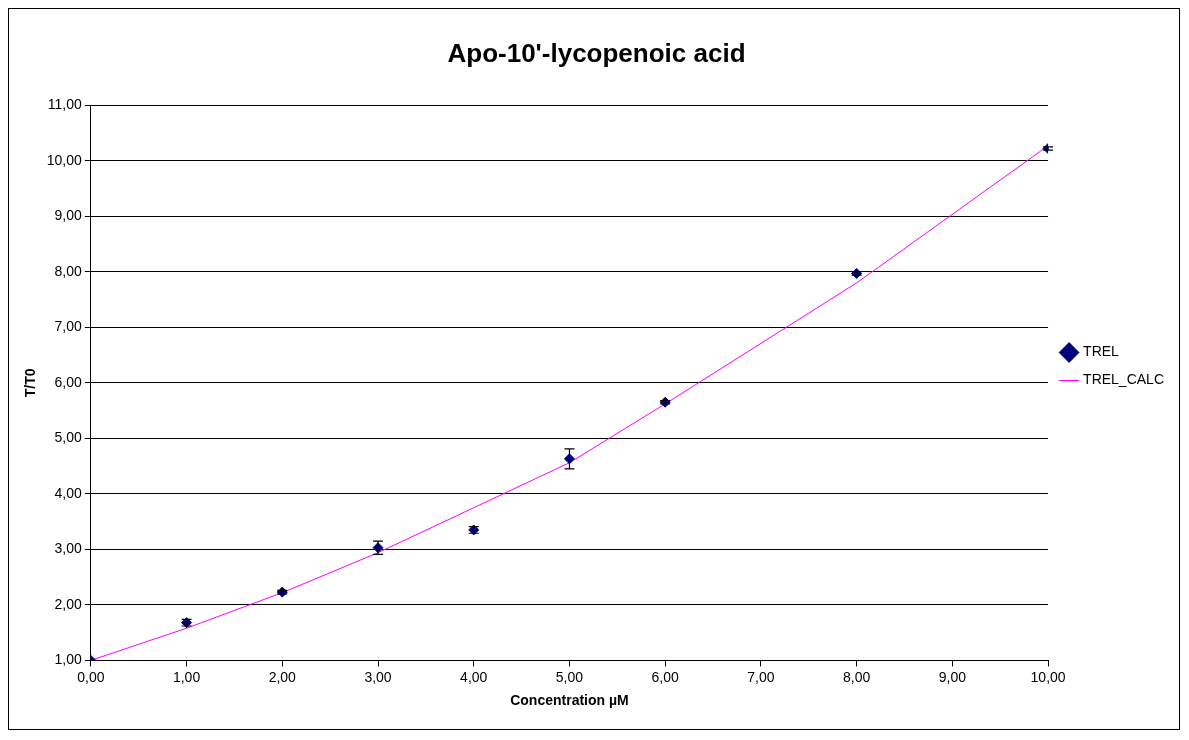  Describe the element at coordinates (68, 659) in the screenshot. I see `y-tick-label: 1,00` at that location.